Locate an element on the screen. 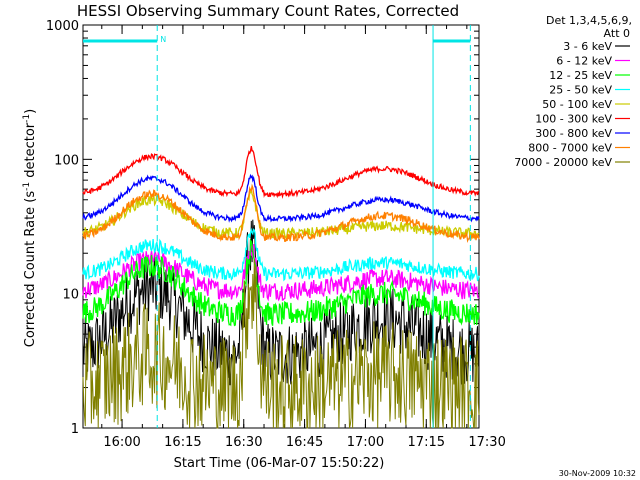 The width and height of the screenshot is (640, 480). marker-label: N is located at coordinates (163, 39).